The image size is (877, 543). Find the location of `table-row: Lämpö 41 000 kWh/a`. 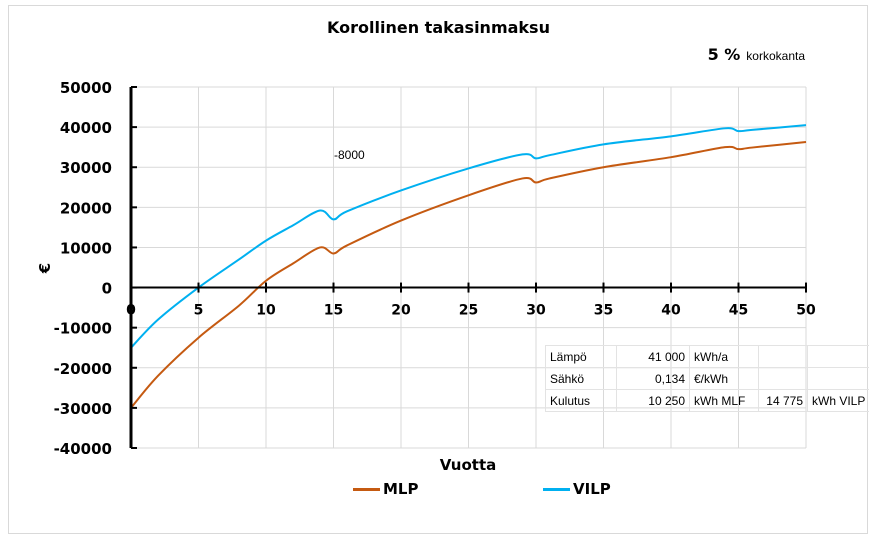

table-row: Lämpö 41 000 kWh/a is located at coordinates (707, 356).